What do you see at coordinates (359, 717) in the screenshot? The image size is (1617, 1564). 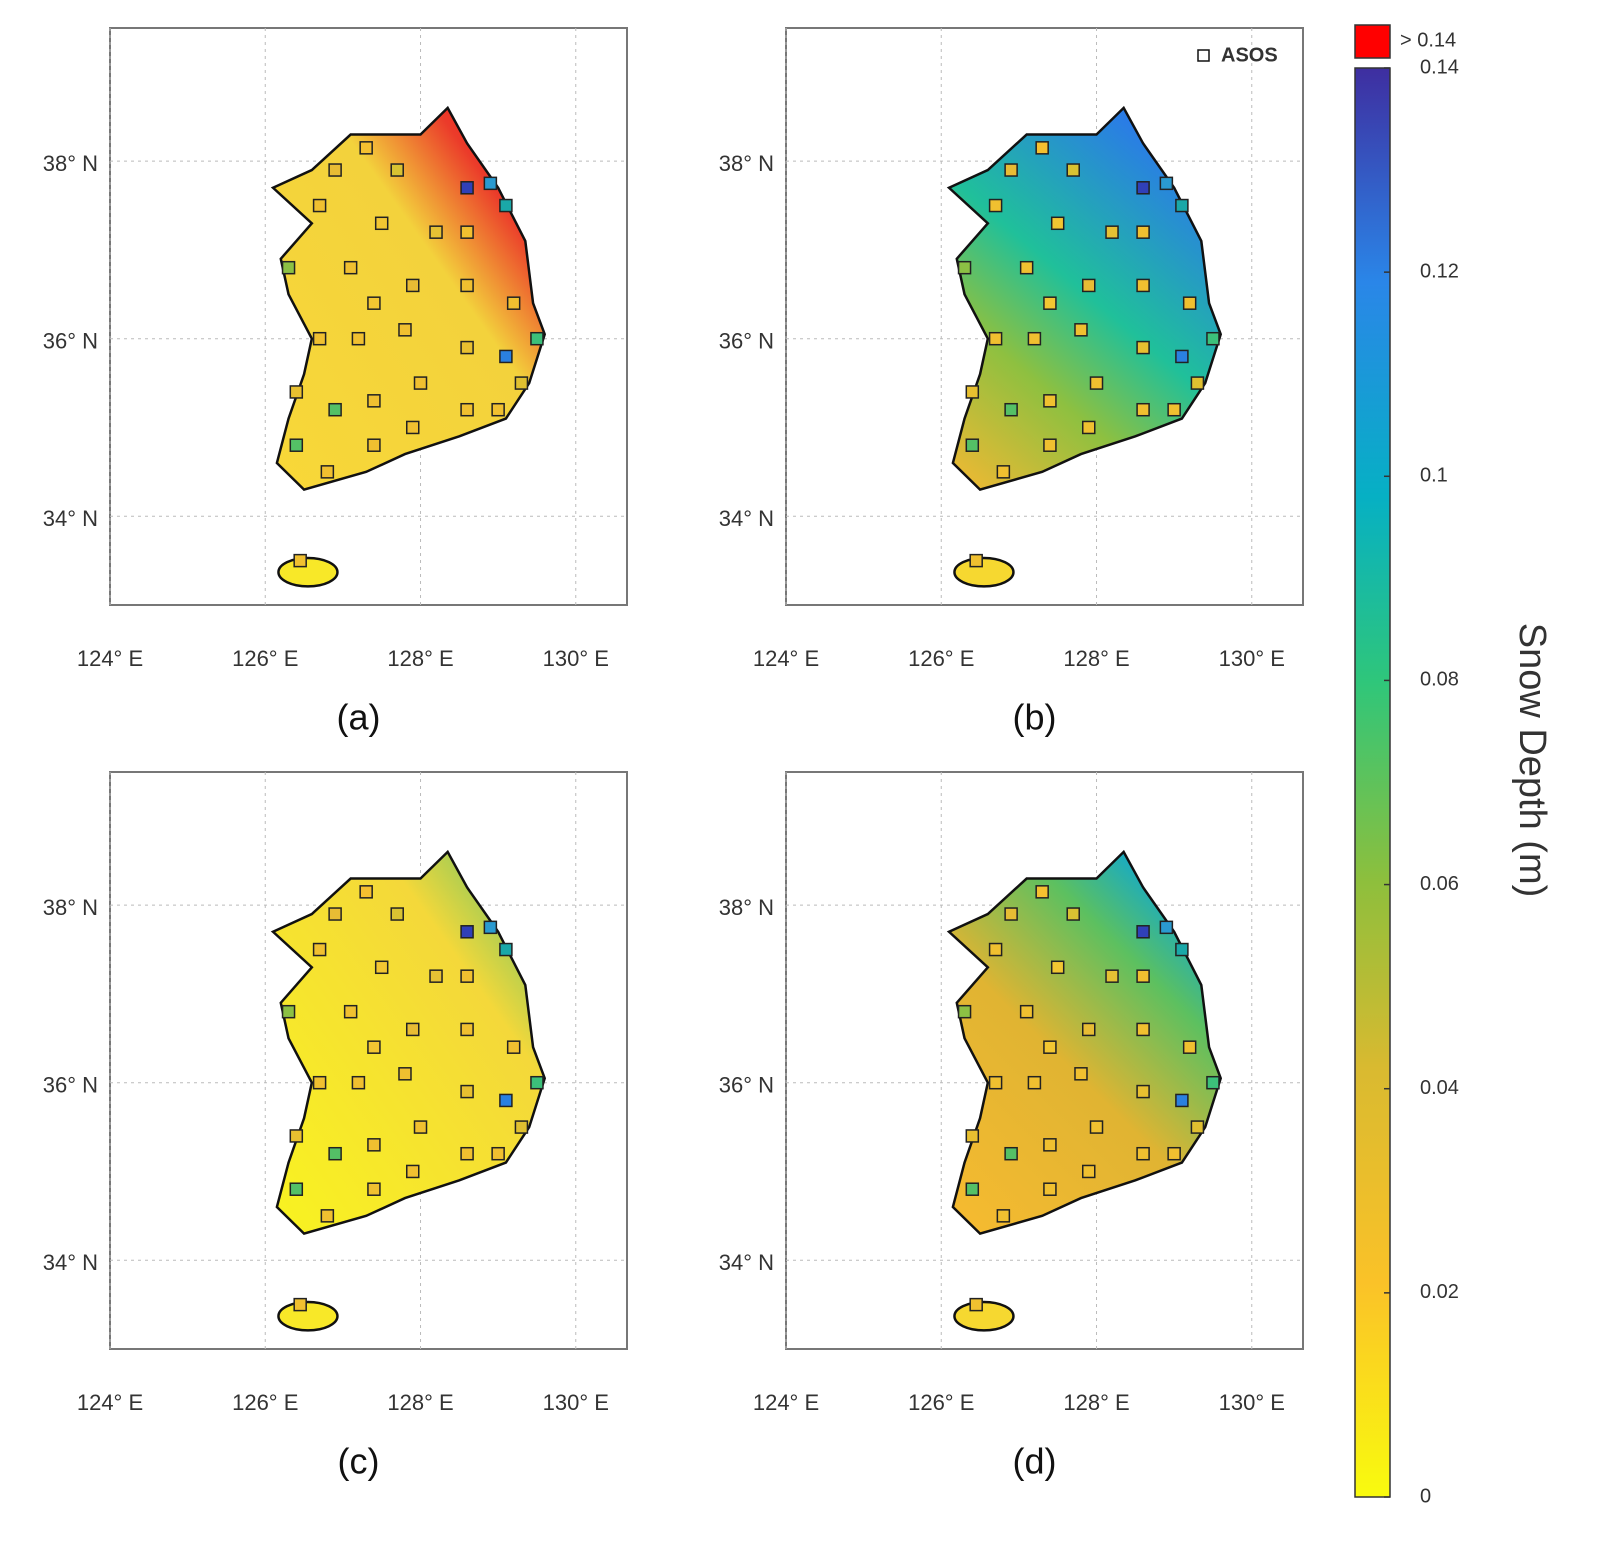 I see `panel-label: (a)` at bounding box center [359, 717].